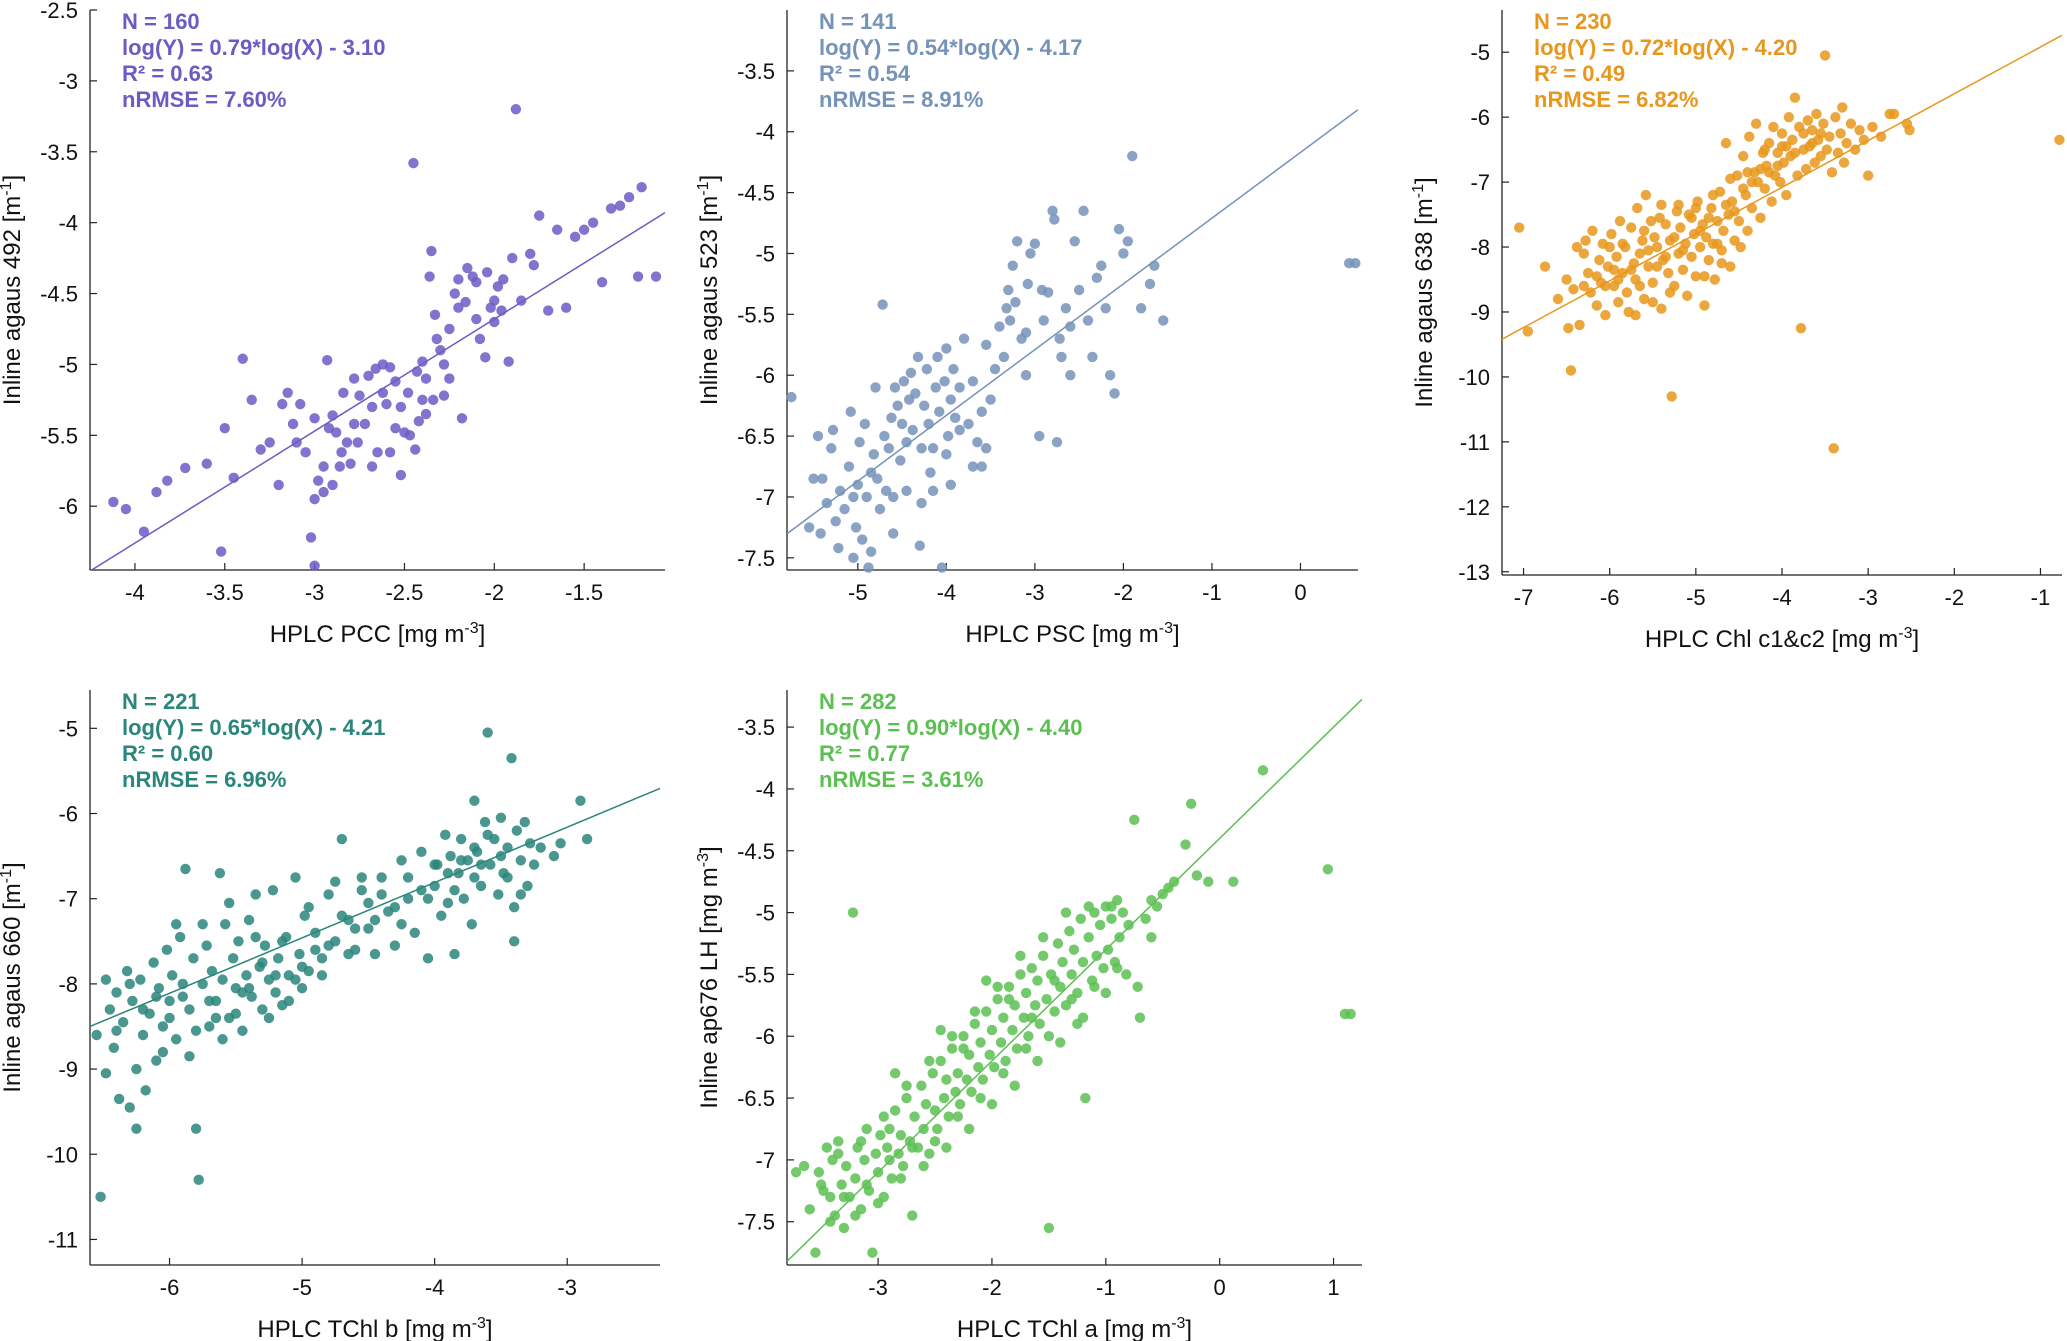 The width and height of the screenshot is (2067, 1341). I want to click on y-tick-label: -4, so click(68, 223).